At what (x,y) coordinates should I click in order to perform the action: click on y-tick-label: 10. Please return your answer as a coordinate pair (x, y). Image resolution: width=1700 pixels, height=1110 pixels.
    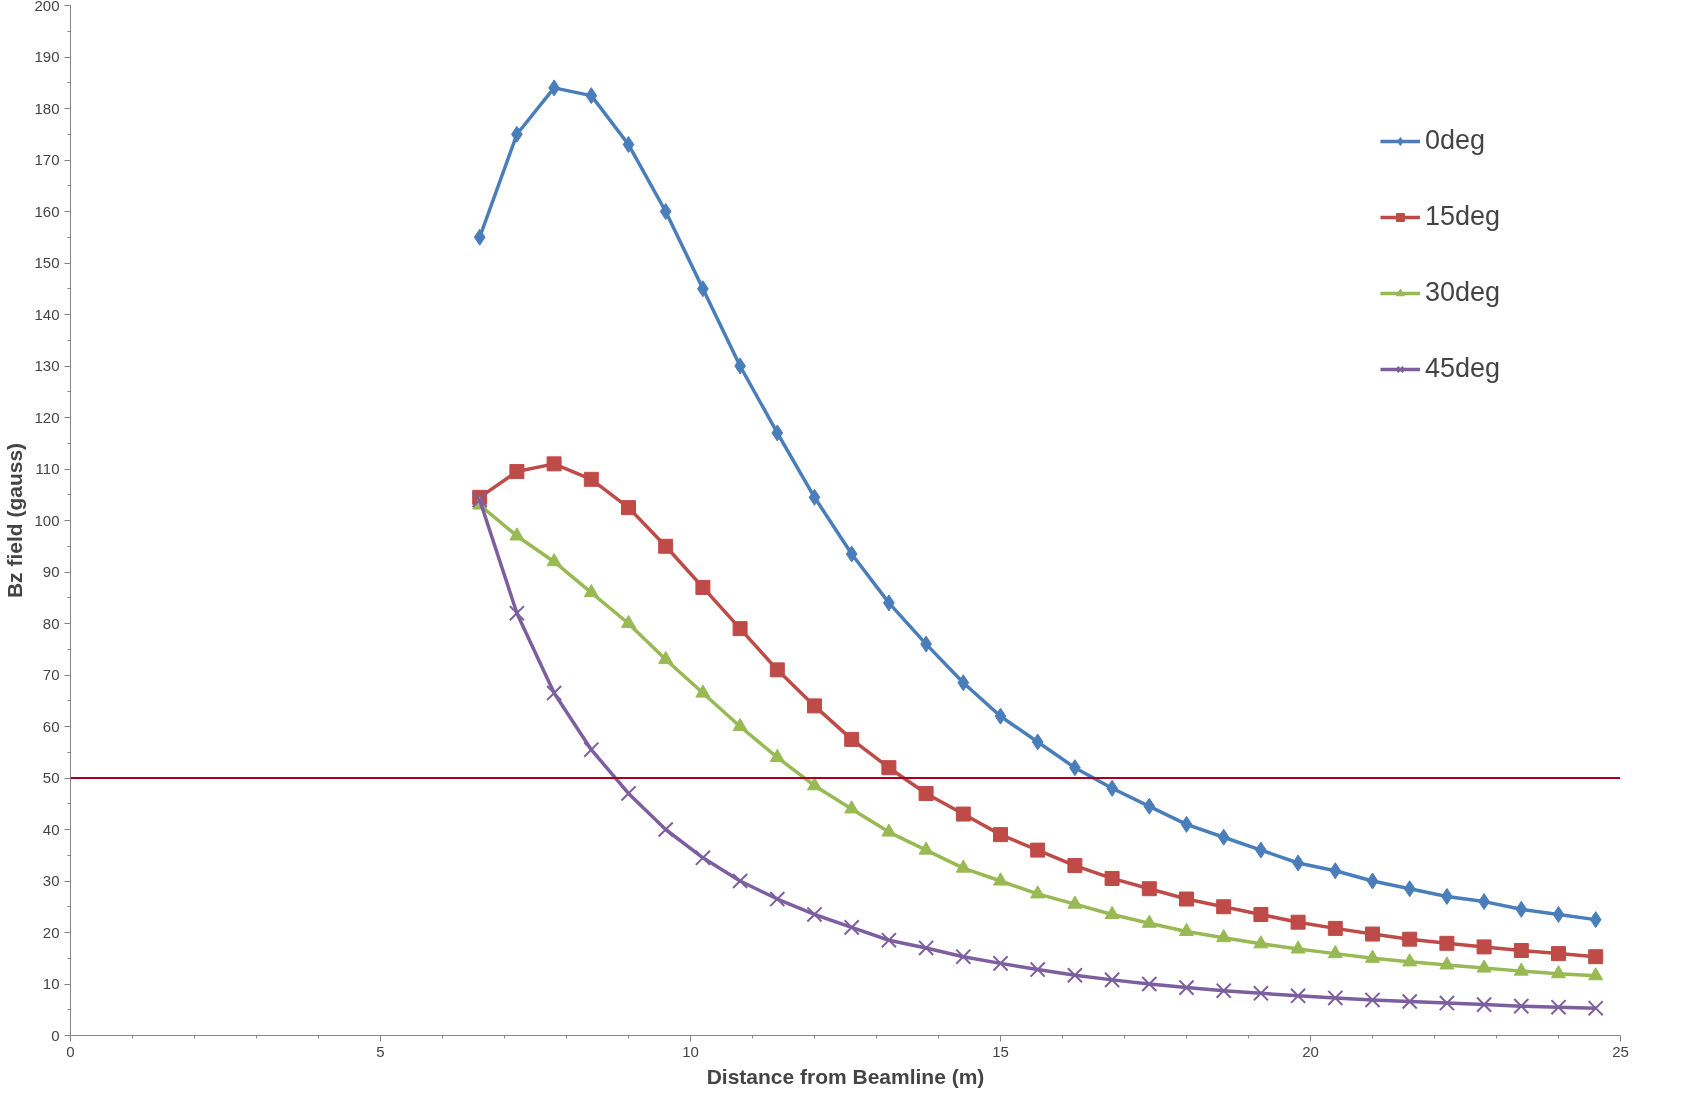
    Looking at the image, I should click on (51, 983).